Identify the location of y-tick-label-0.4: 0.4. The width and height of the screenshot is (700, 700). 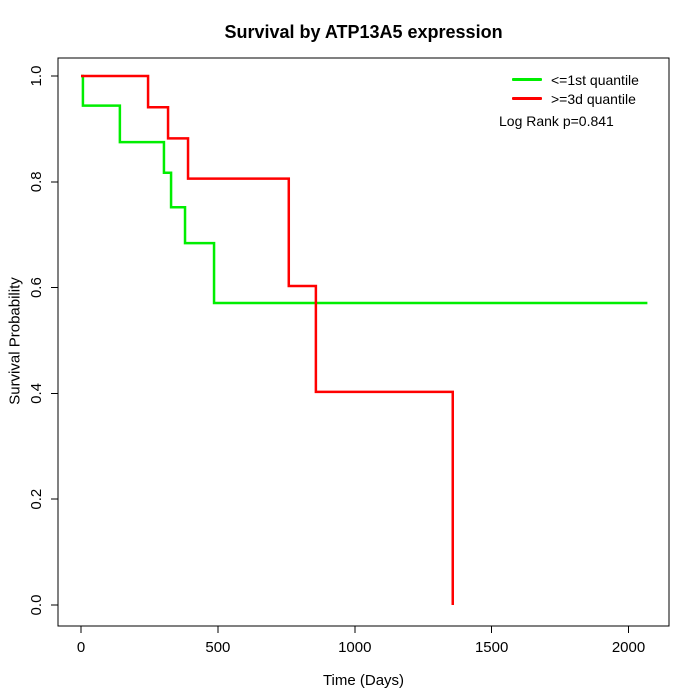
(36, 393).